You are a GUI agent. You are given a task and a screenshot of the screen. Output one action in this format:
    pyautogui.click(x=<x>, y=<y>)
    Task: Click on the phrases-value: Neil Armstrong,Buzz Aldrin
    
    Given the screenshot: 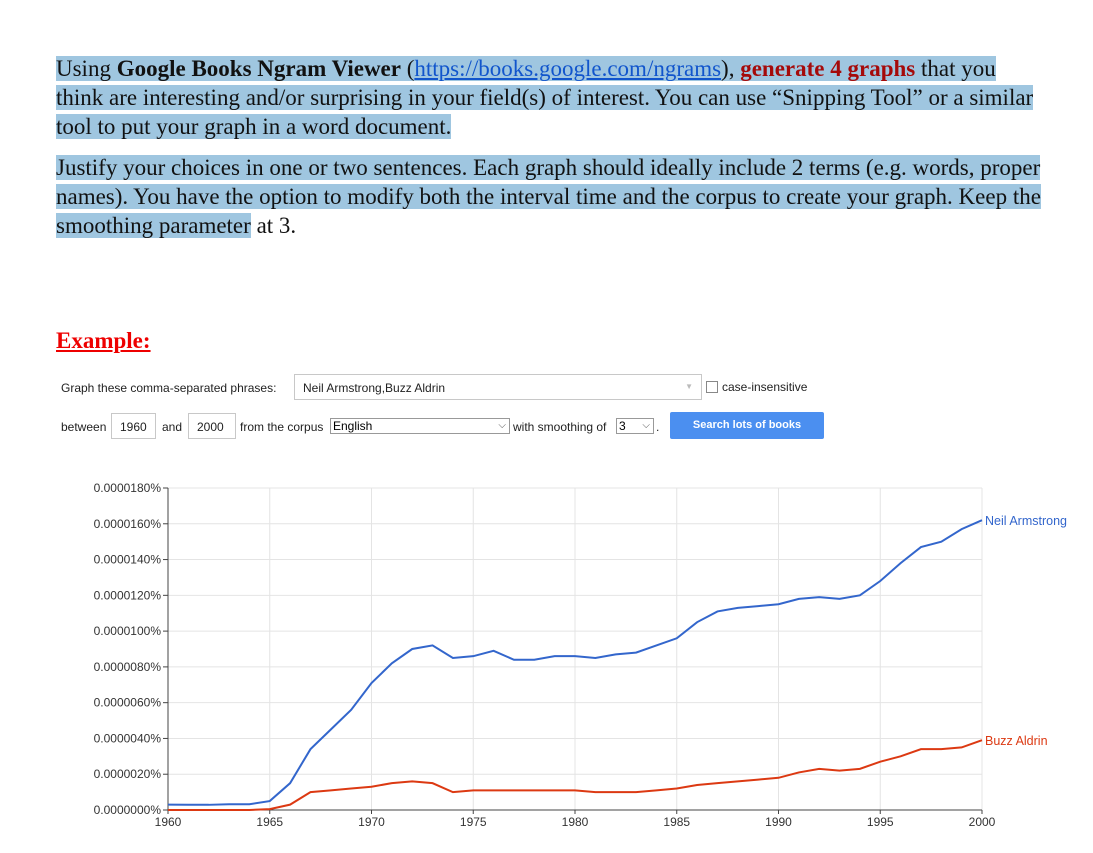 What is the action you would take?
    pyautogui.click(x=374, y=388)
    